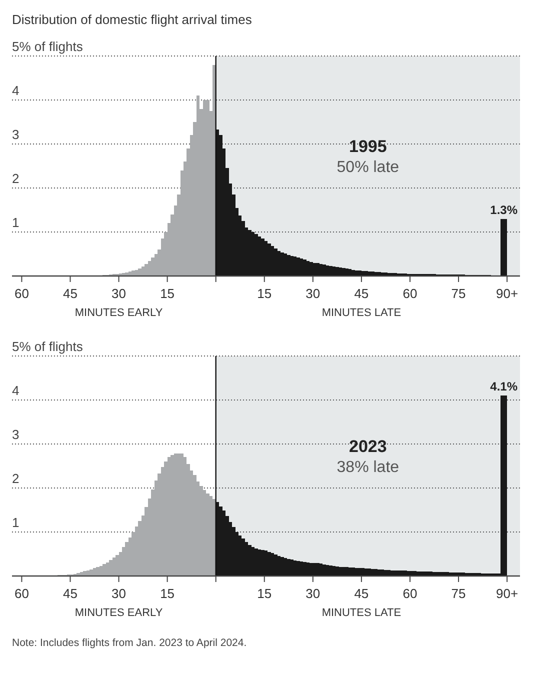 This screenshot has height=689, width=534. Describe the element at coordinates (368, 467) in the screenshot. I see `annotation: 38% late` at that location.